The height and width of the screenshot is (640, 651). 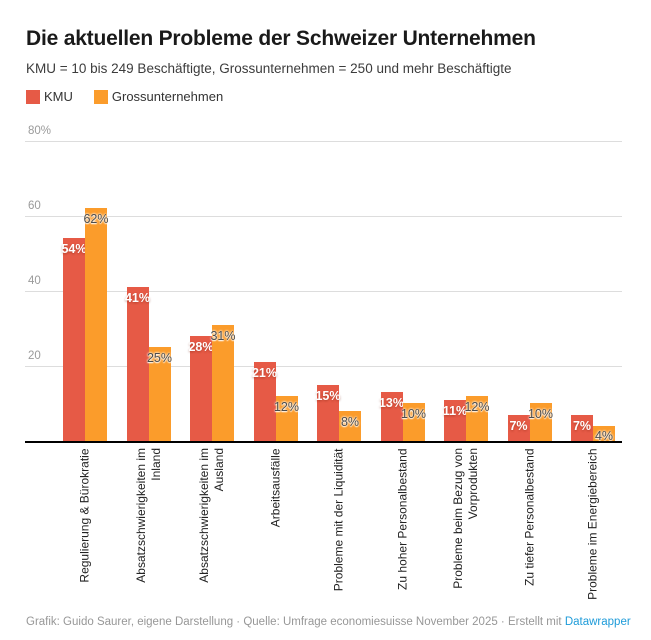 I want to click on bar-value-label: 13%, so click(x=391, y=403).